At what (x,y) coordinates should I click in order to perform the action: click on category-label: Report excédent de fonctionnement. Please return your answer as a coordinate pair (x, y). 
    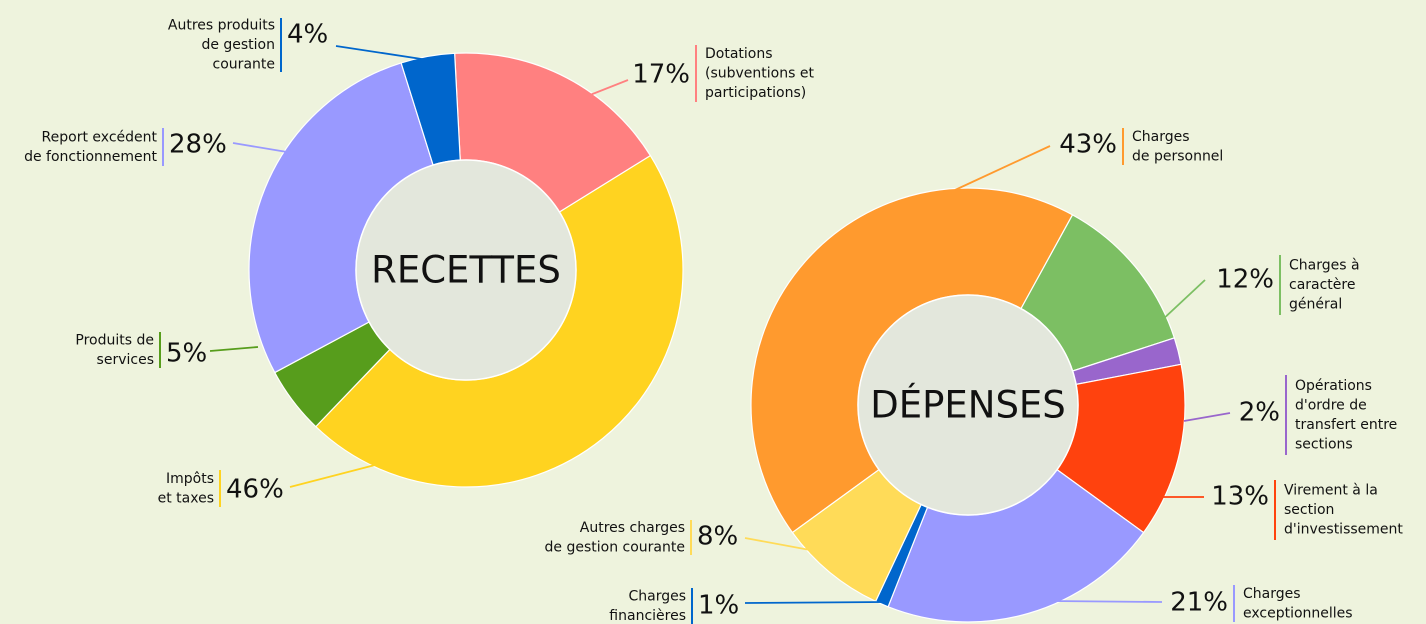
    Looking at the image, I should click on (90, 147).